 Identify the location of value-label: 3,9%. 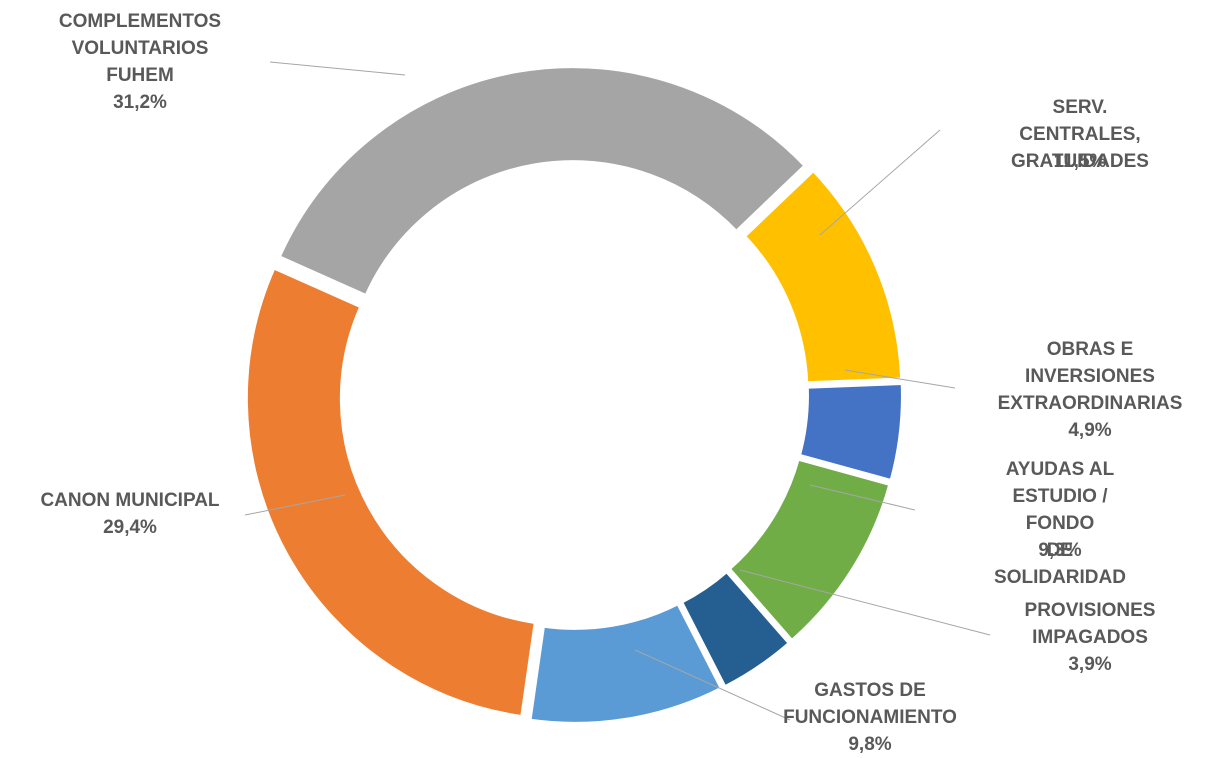
(1090, 664).